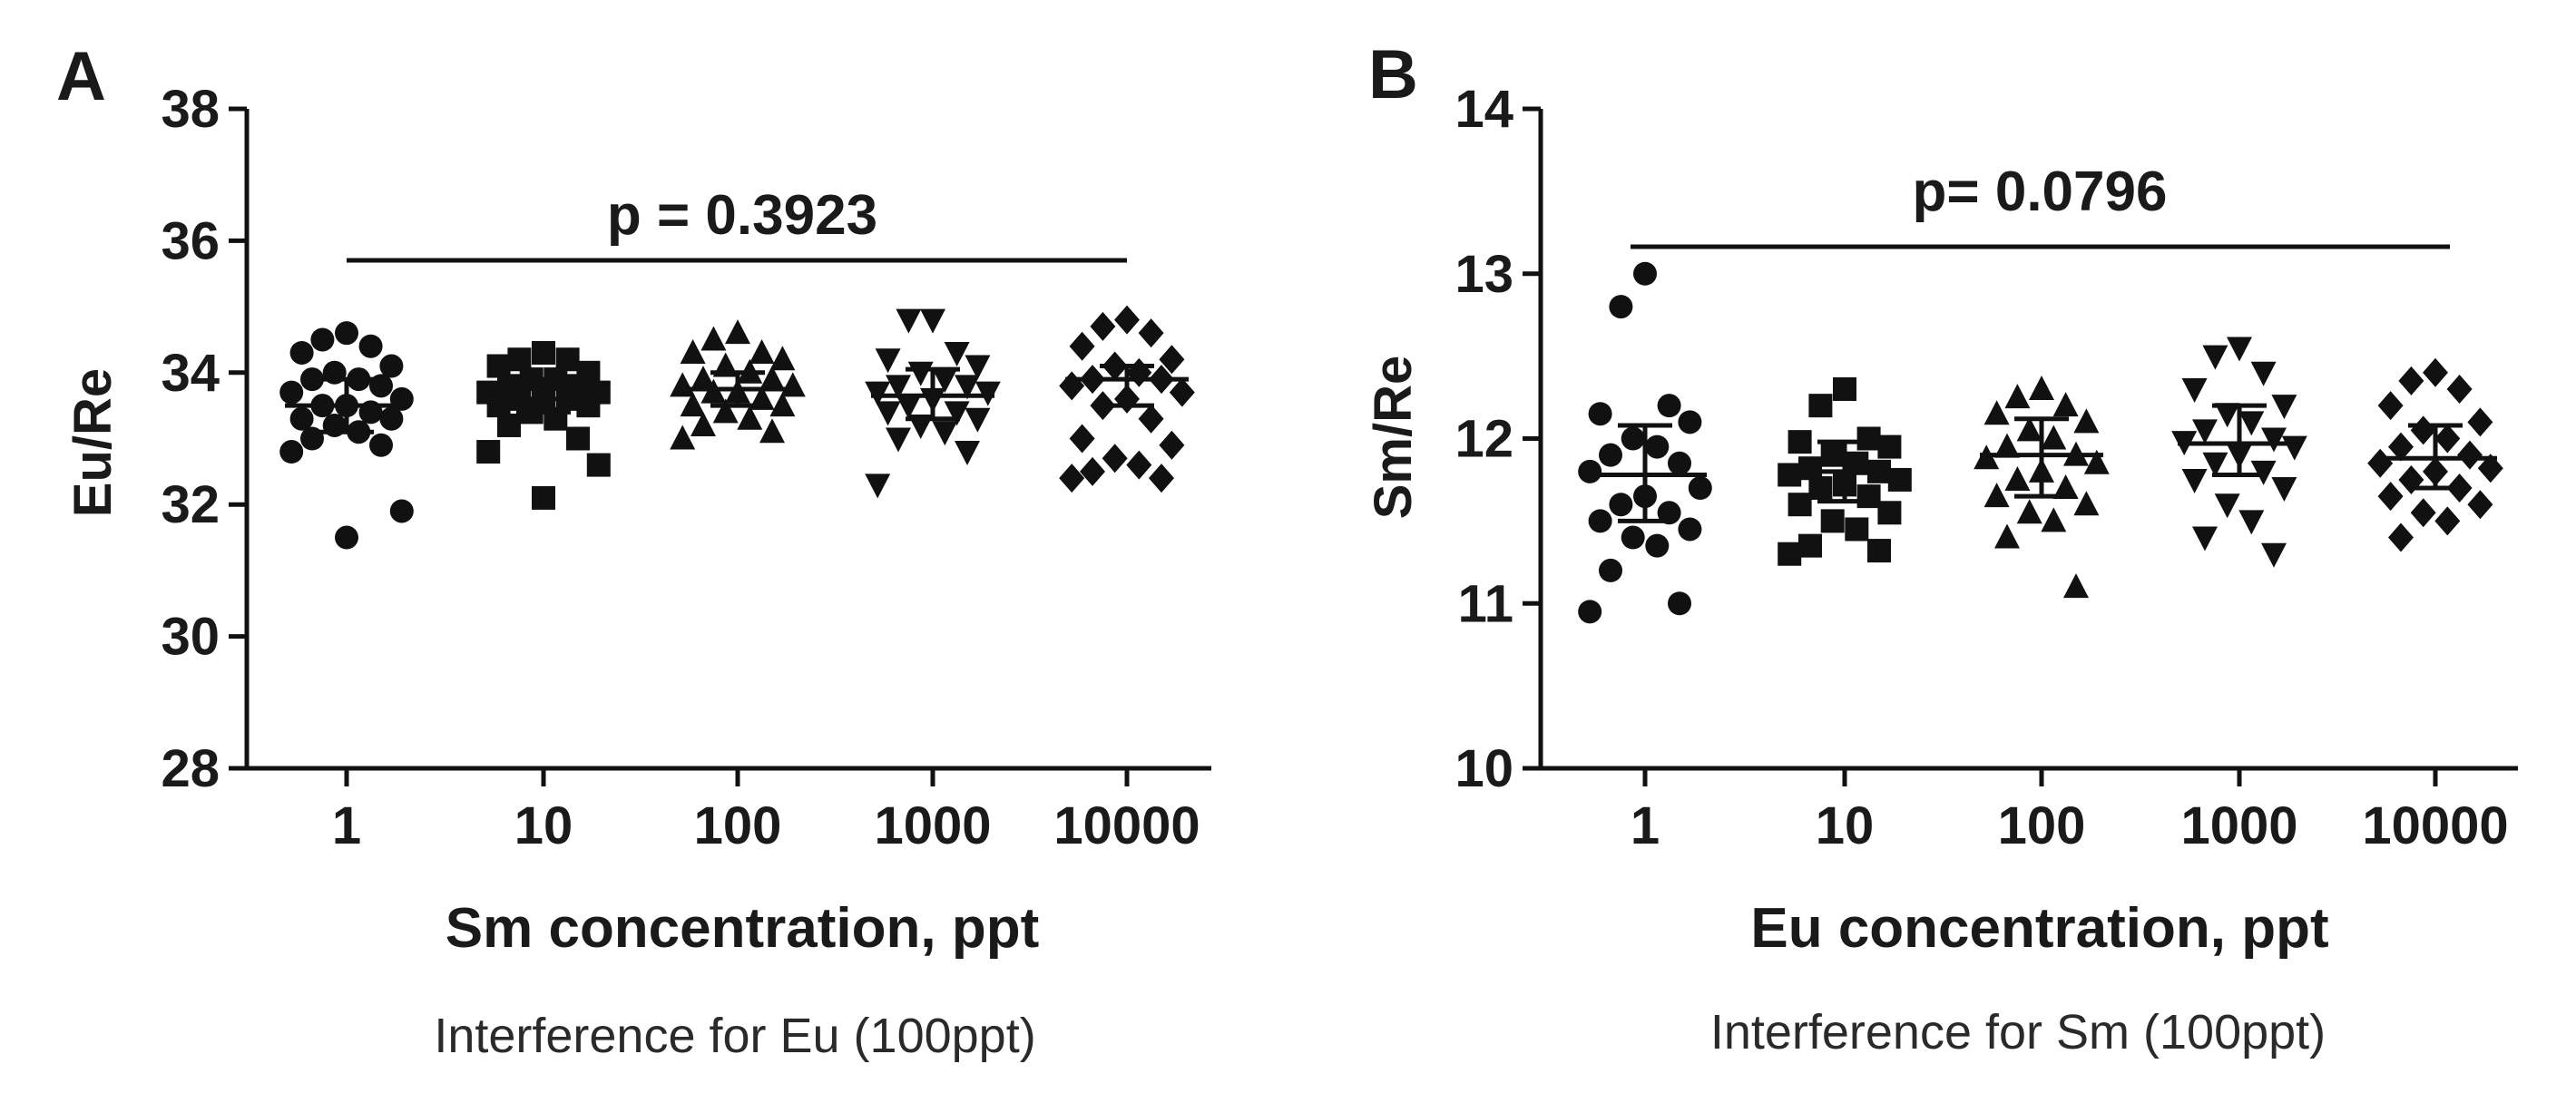 The width and height of the screenshot is (2576, 1103). Describe the element at coordinates (1393, 438) in the screenshot. I see `y-axis-label: Sm/Re` at that location.